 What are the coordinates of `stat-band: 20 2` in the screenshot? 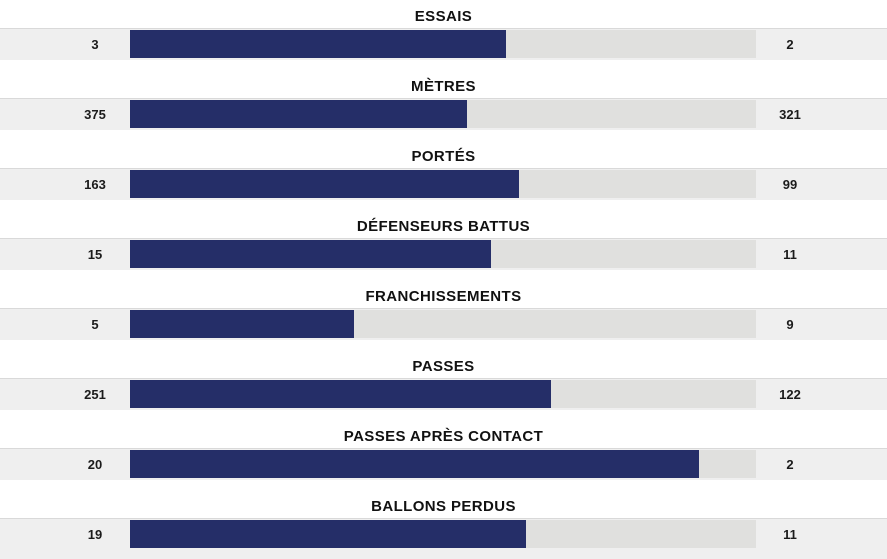 It's located at (443, 464).